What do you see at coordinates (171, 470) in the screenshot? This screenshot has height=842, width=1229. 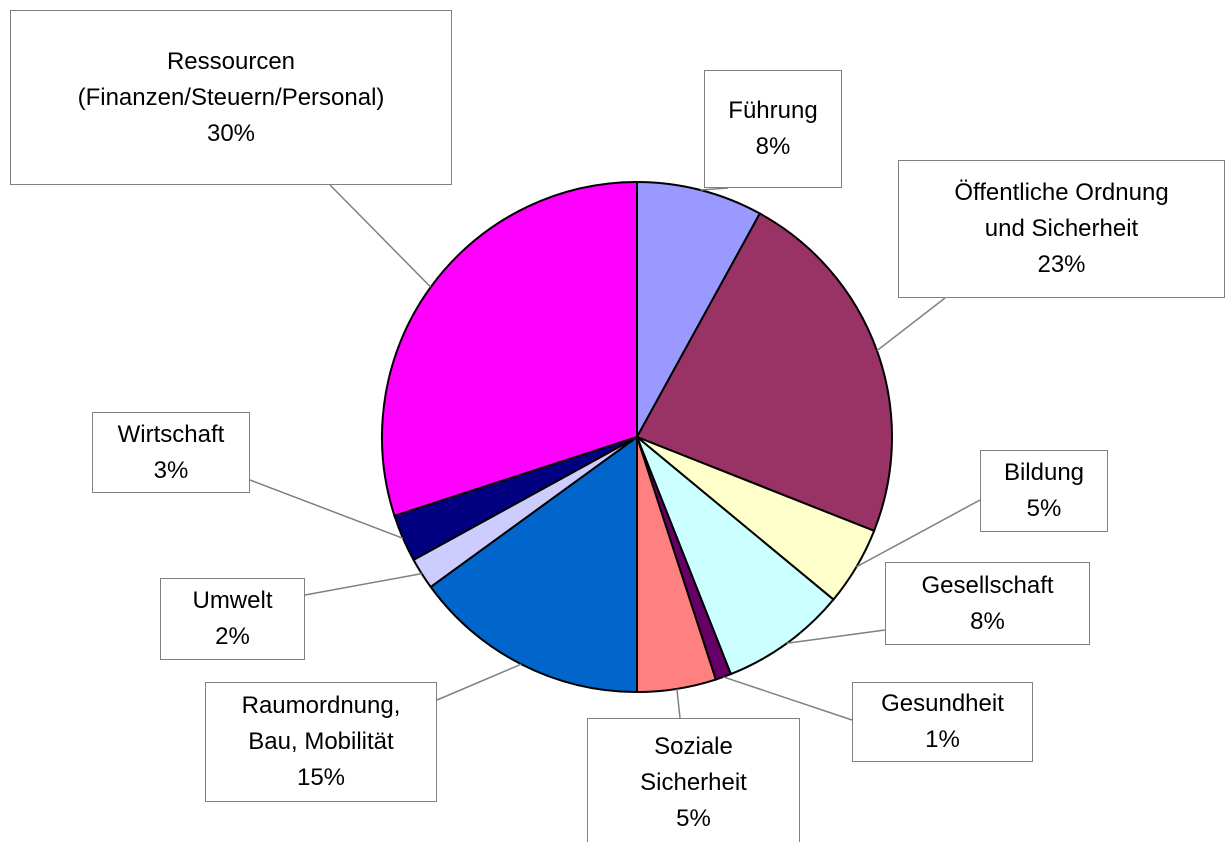 I see `value-label: 3%` at bounding box center [171, 470].